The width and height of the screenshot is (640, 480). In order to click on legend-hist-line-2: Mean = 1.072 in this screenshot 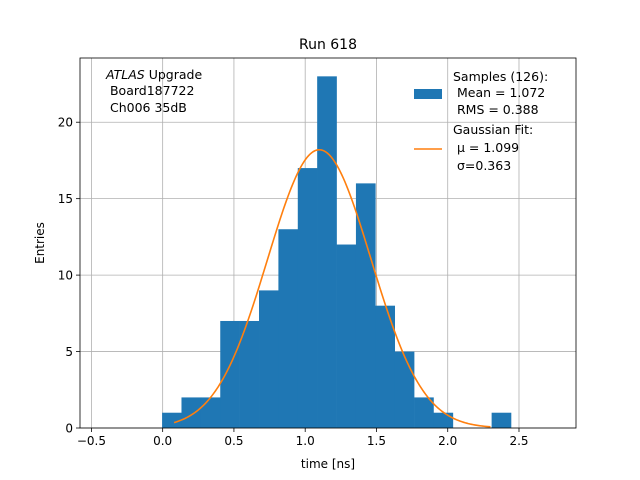, I will do `click(499, 92)`.